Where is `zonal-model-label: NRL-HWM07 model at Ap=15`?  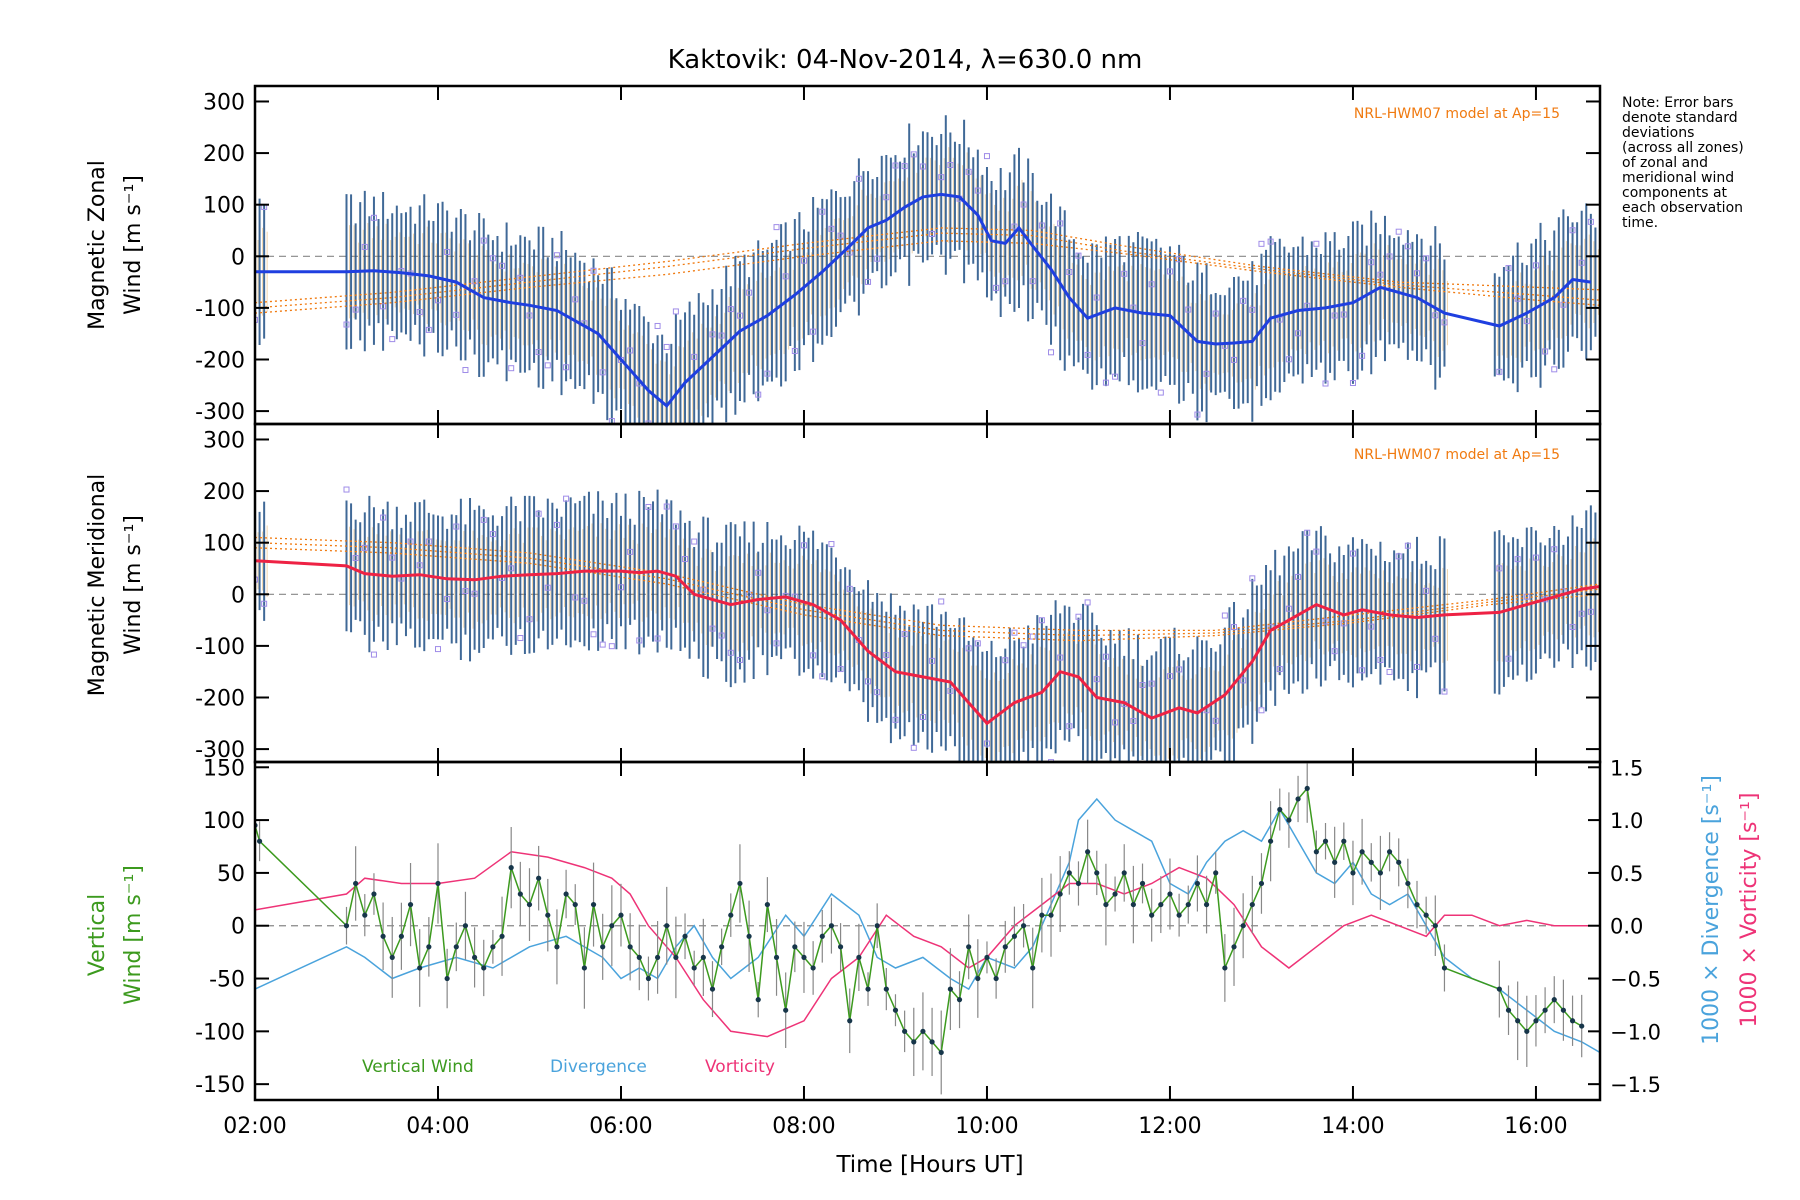 zonal-model-label: NRL-HWM07 model at Ap=15 is located at coordinates (1457, 114).